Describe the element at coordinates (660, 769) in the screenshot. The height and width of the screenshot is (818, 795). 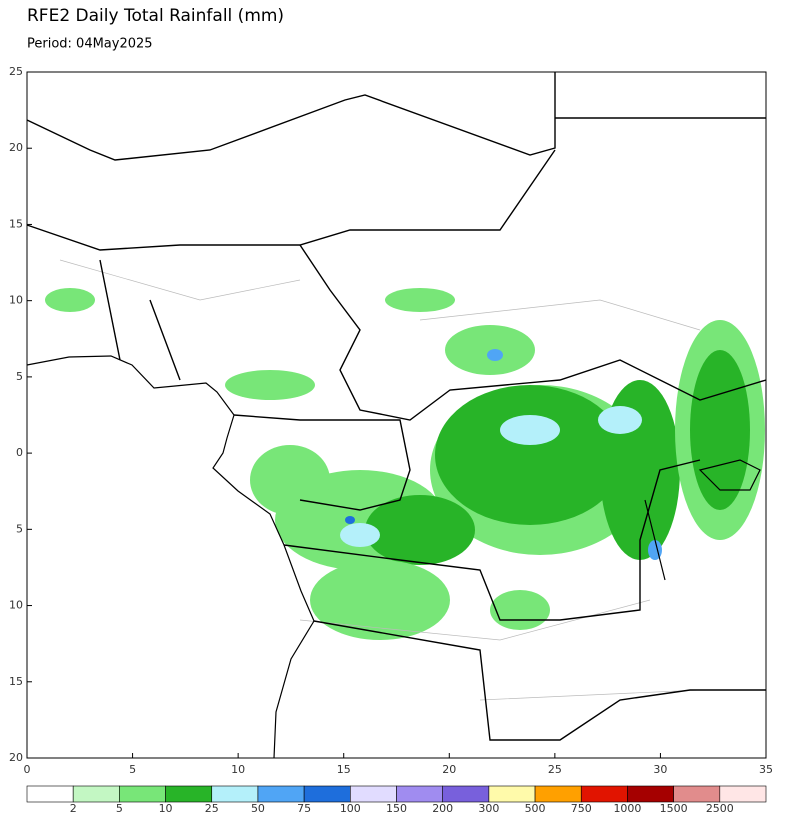
I see `x-tick-label: 30` at that location.